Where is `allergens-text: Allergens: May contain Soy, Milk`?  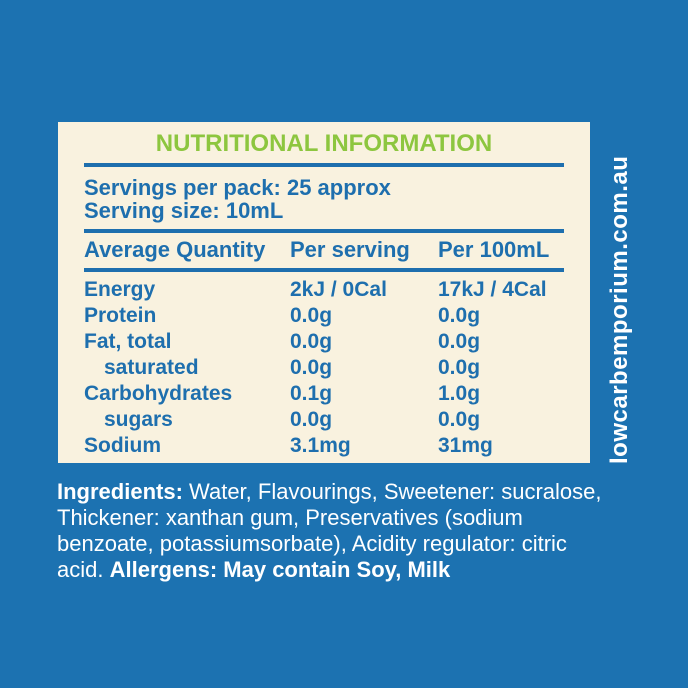
allergens-text: Allergens: May contain Soy, Milk is located at coordinates (280, 569).